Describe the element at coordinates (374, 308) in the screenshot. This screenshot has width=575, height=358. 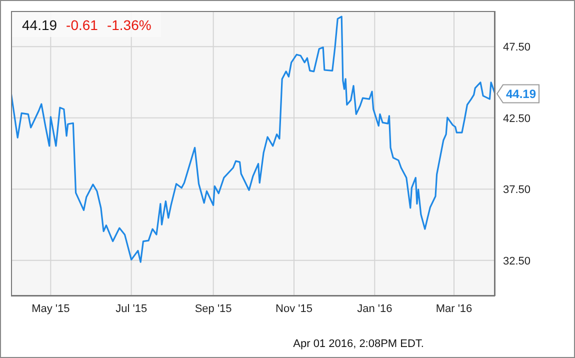
I see `x-tick-label: Jan '16` at that location.